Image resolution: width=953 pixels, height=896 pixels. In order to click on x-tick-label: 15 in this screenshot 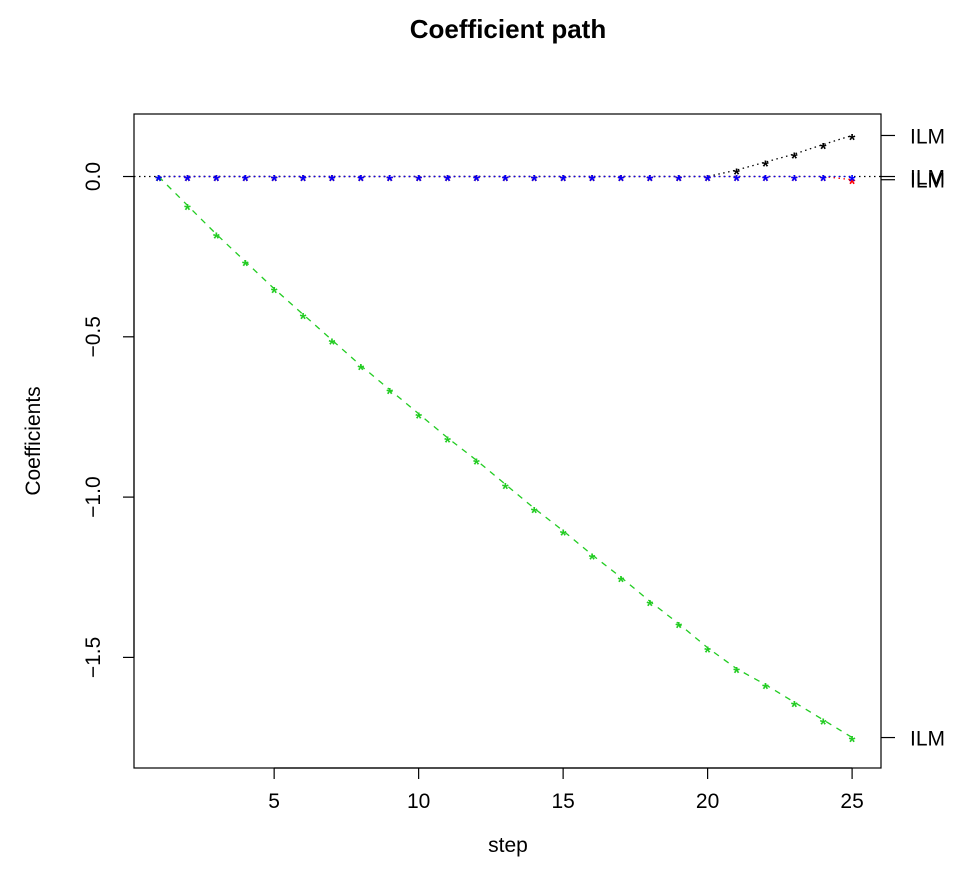, I will do `click(562, 801)`.